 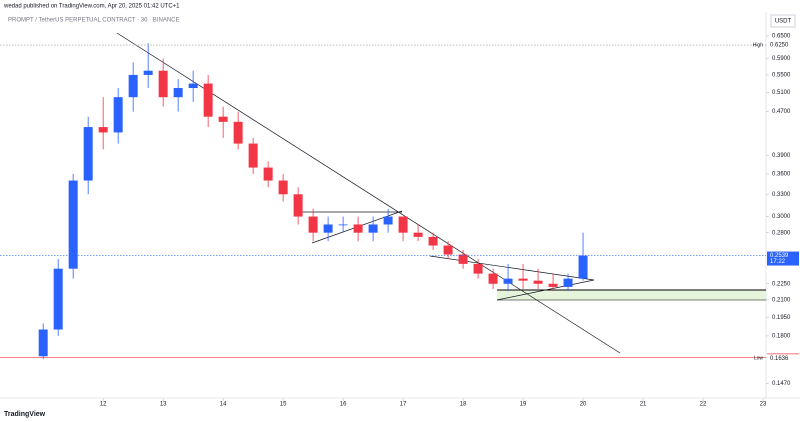 I want to click on price-tag-name: Low, so click(x=759, y=359).